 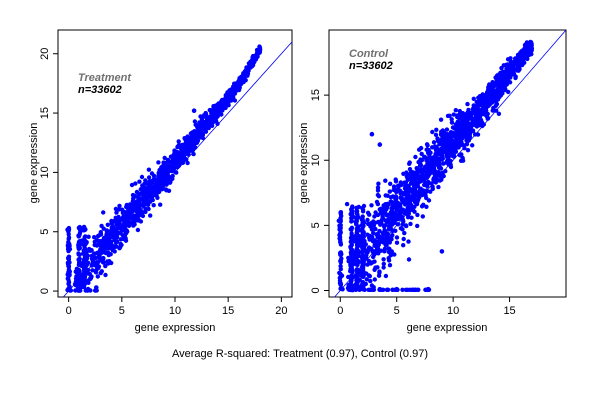 I want to click on treatment-panel-title: Treatment, so click(x=105, y=78).